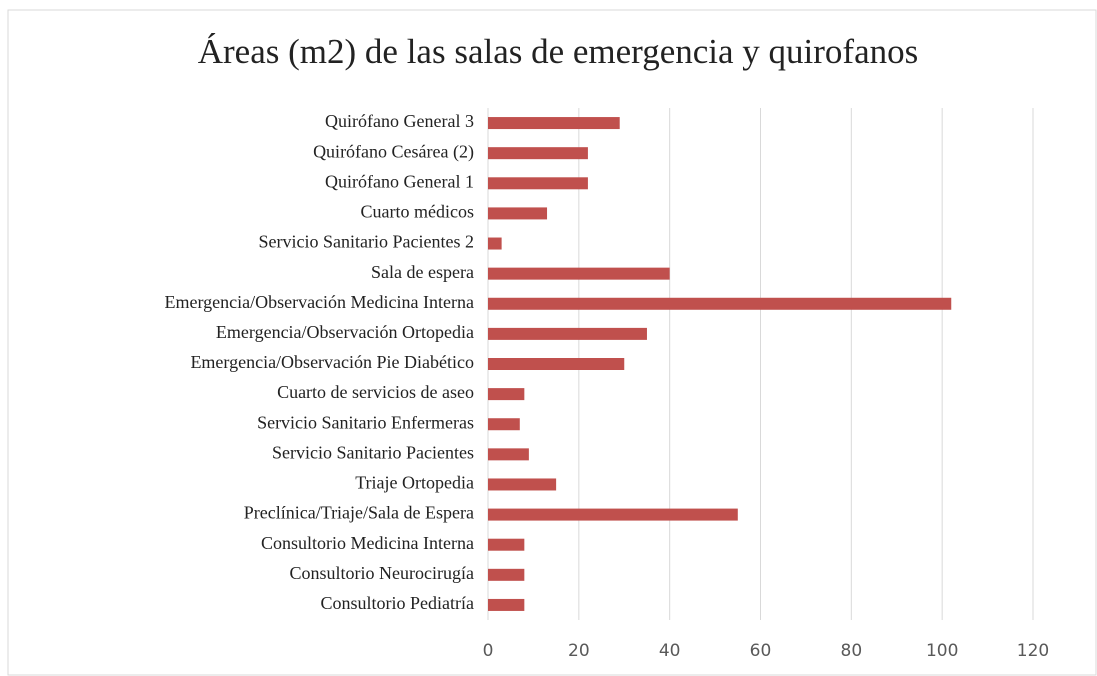 The width and height of the screenshot is (1097, 676). Describe the element at coordinates (393, 151) in the screenshot. I see `y-tick-label: Quirófano Cesárea (2)` at that location.